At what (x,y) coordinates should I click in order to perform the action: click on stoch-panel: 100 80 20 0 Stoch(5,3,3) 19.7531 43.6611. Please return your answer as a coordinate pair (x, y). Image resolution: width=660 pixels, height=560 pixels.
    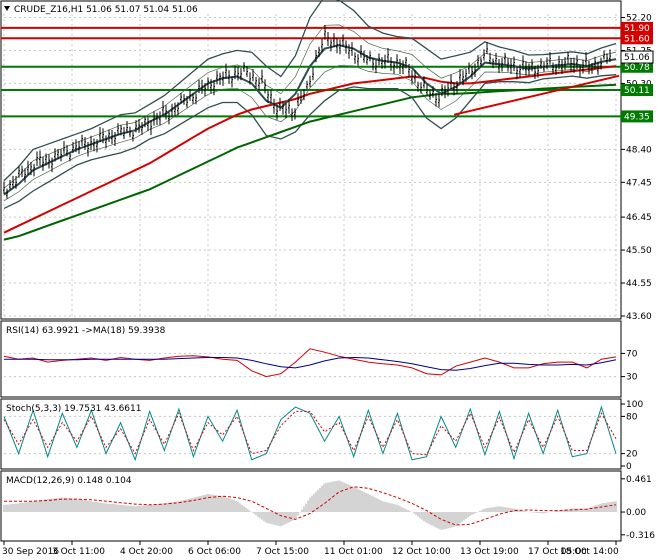
    Looking at the image, I should click on (321, 435).